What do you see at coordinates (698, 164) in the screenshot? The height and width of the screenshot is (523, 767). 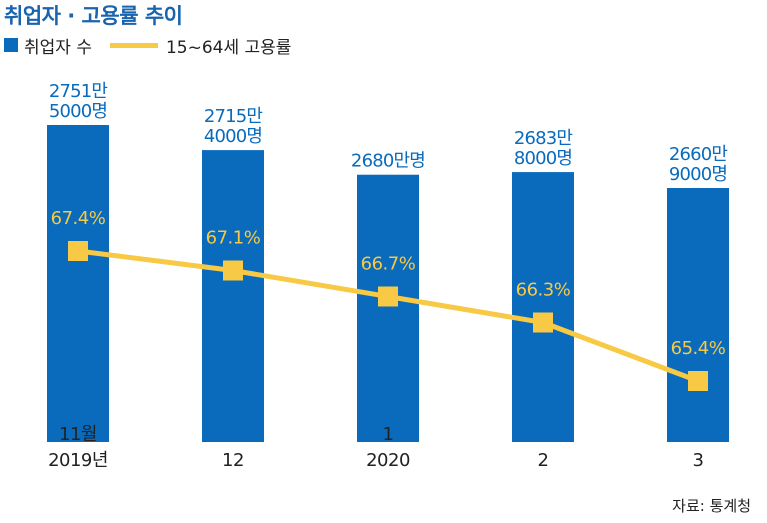 I see `bar-value-label-4: 2660만 9000명` at bounding box center [698, 164].